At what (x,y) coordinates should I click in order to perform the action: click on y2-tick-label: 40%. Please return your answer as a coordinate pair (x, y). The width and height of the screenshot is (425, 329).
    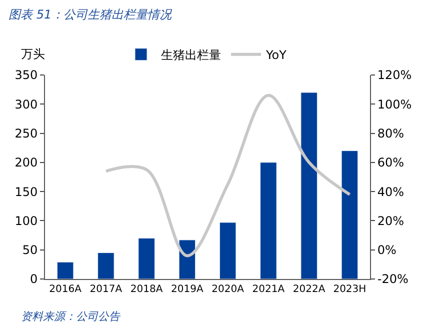
    Looking at the image, I should click on (390, 191).